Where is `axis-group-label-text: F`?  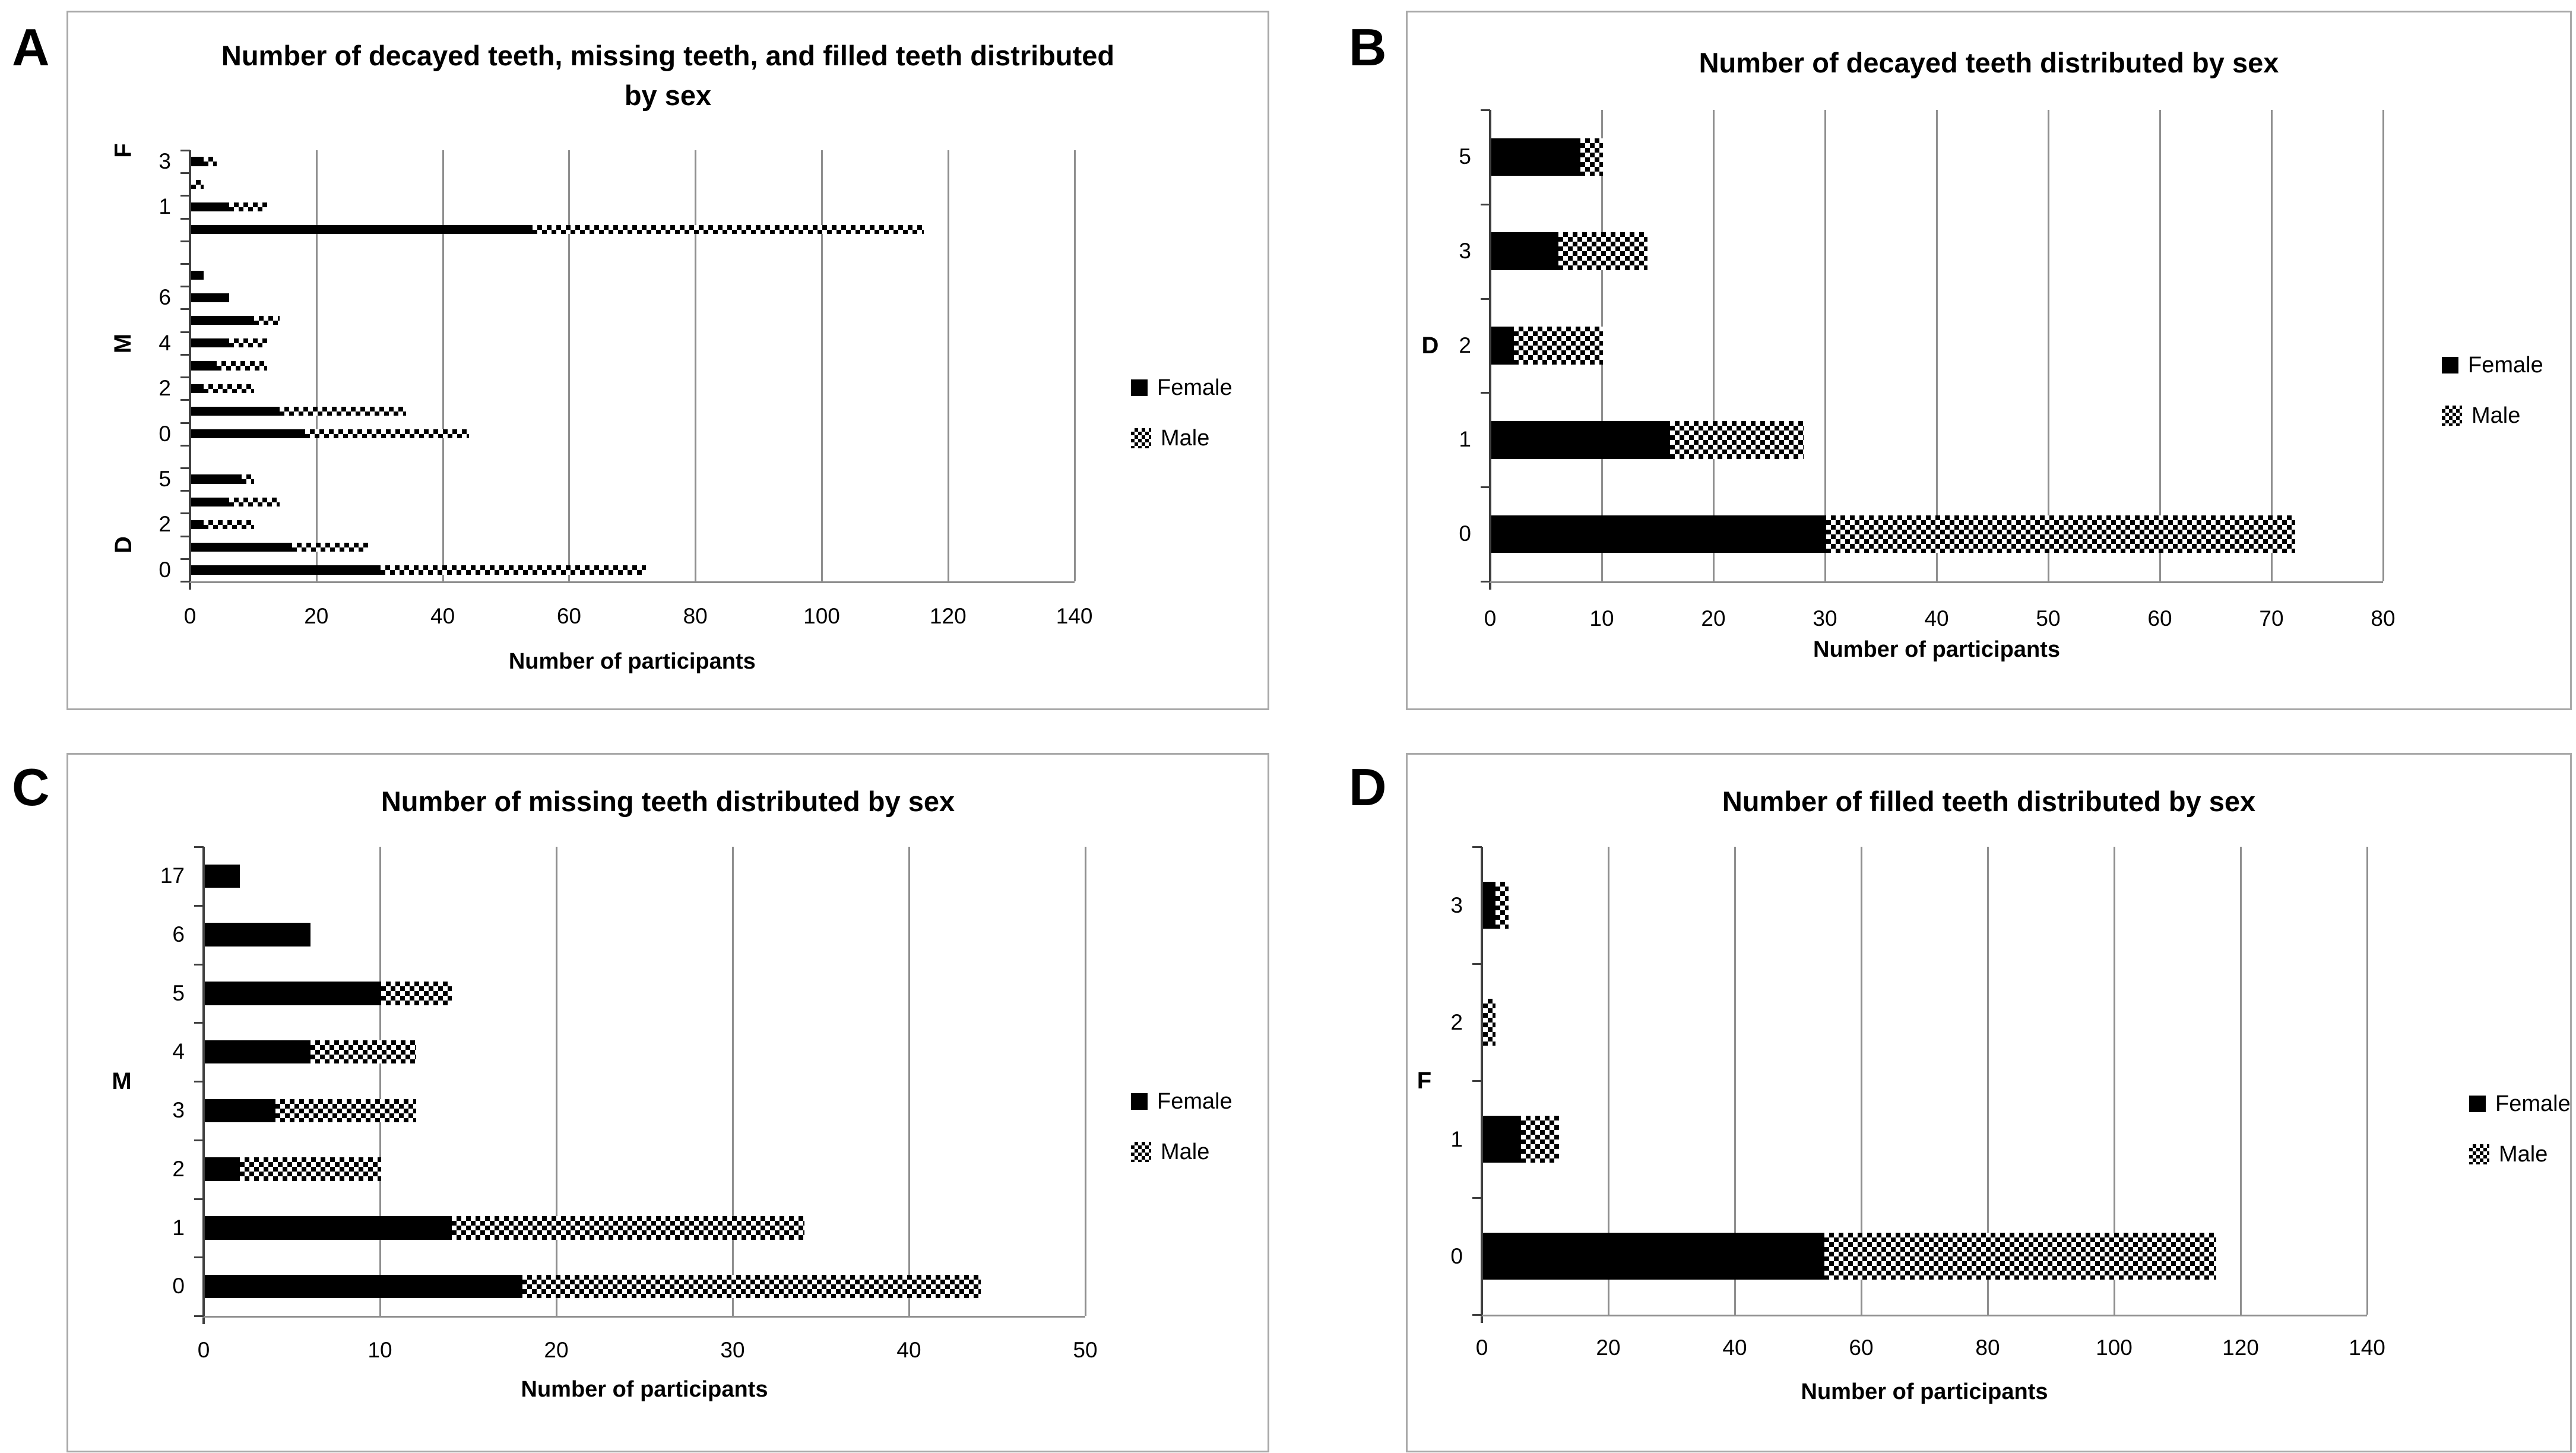 axis-group-label-text: F is located at coordinates (124, 150).